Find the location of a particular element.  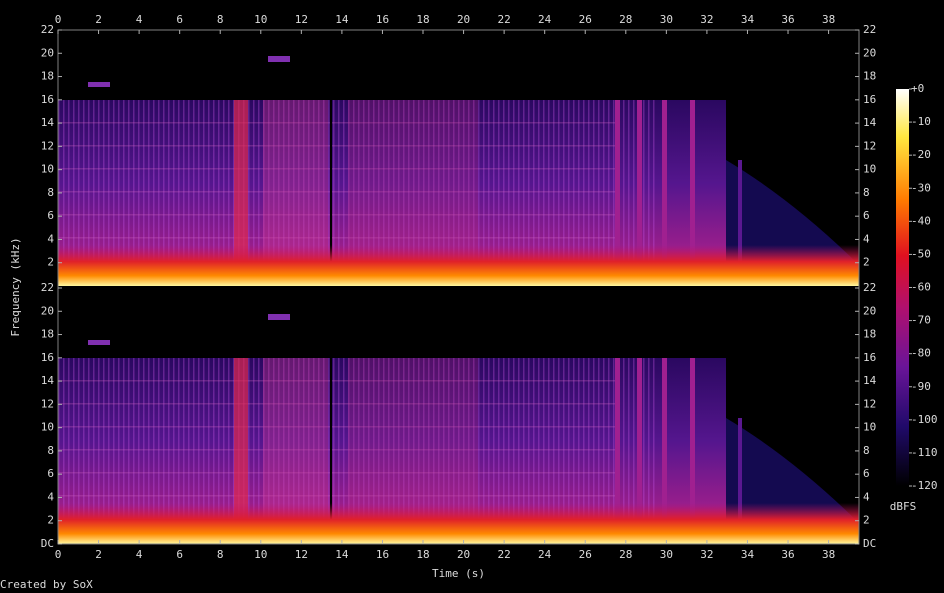

y-tick-label: 10 is located at coordinates (47, 427).